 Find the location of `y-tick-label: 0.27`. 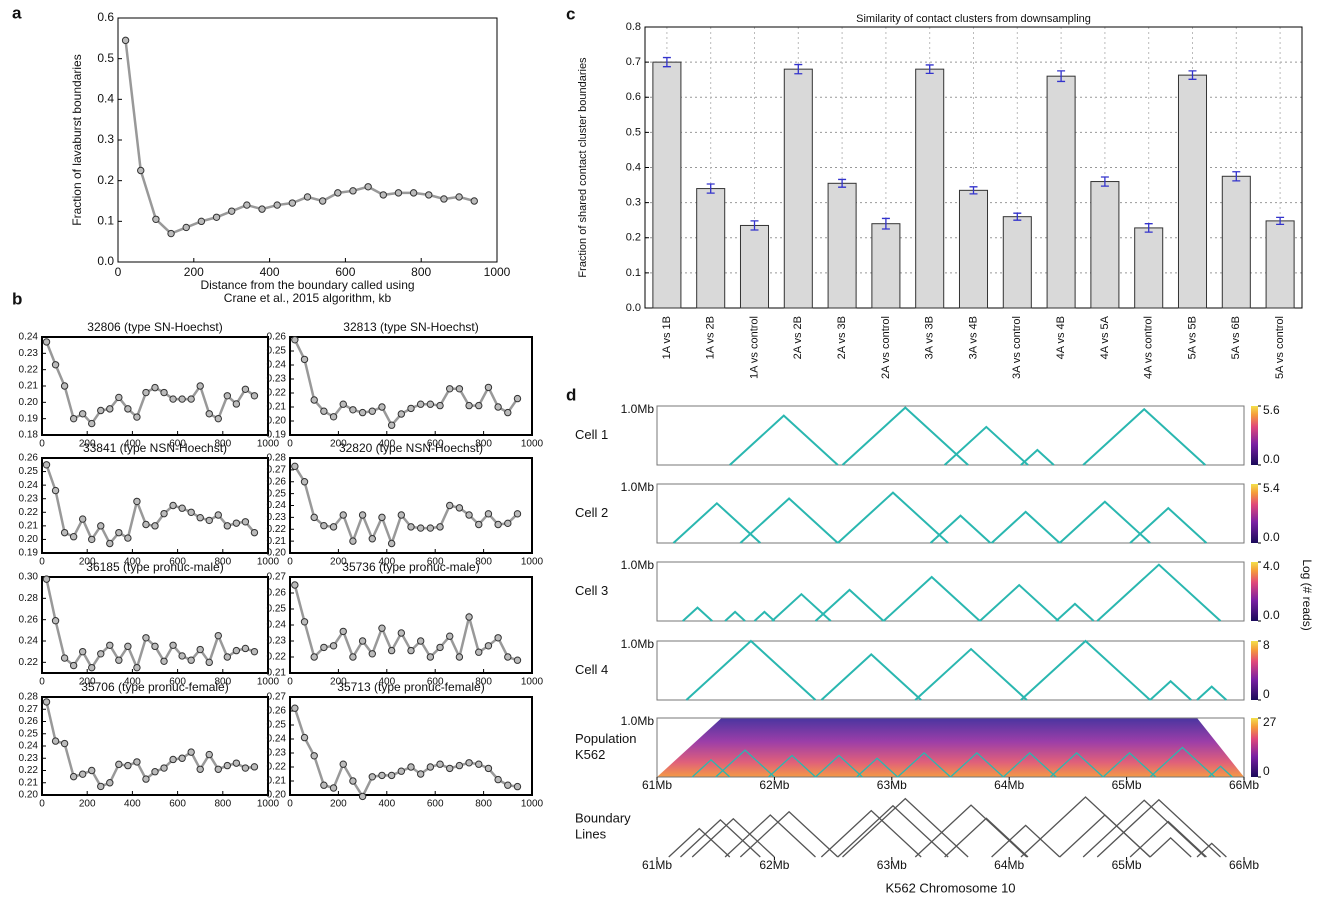

y-tick-label: 0.27 is located at coordinates (29, 709).